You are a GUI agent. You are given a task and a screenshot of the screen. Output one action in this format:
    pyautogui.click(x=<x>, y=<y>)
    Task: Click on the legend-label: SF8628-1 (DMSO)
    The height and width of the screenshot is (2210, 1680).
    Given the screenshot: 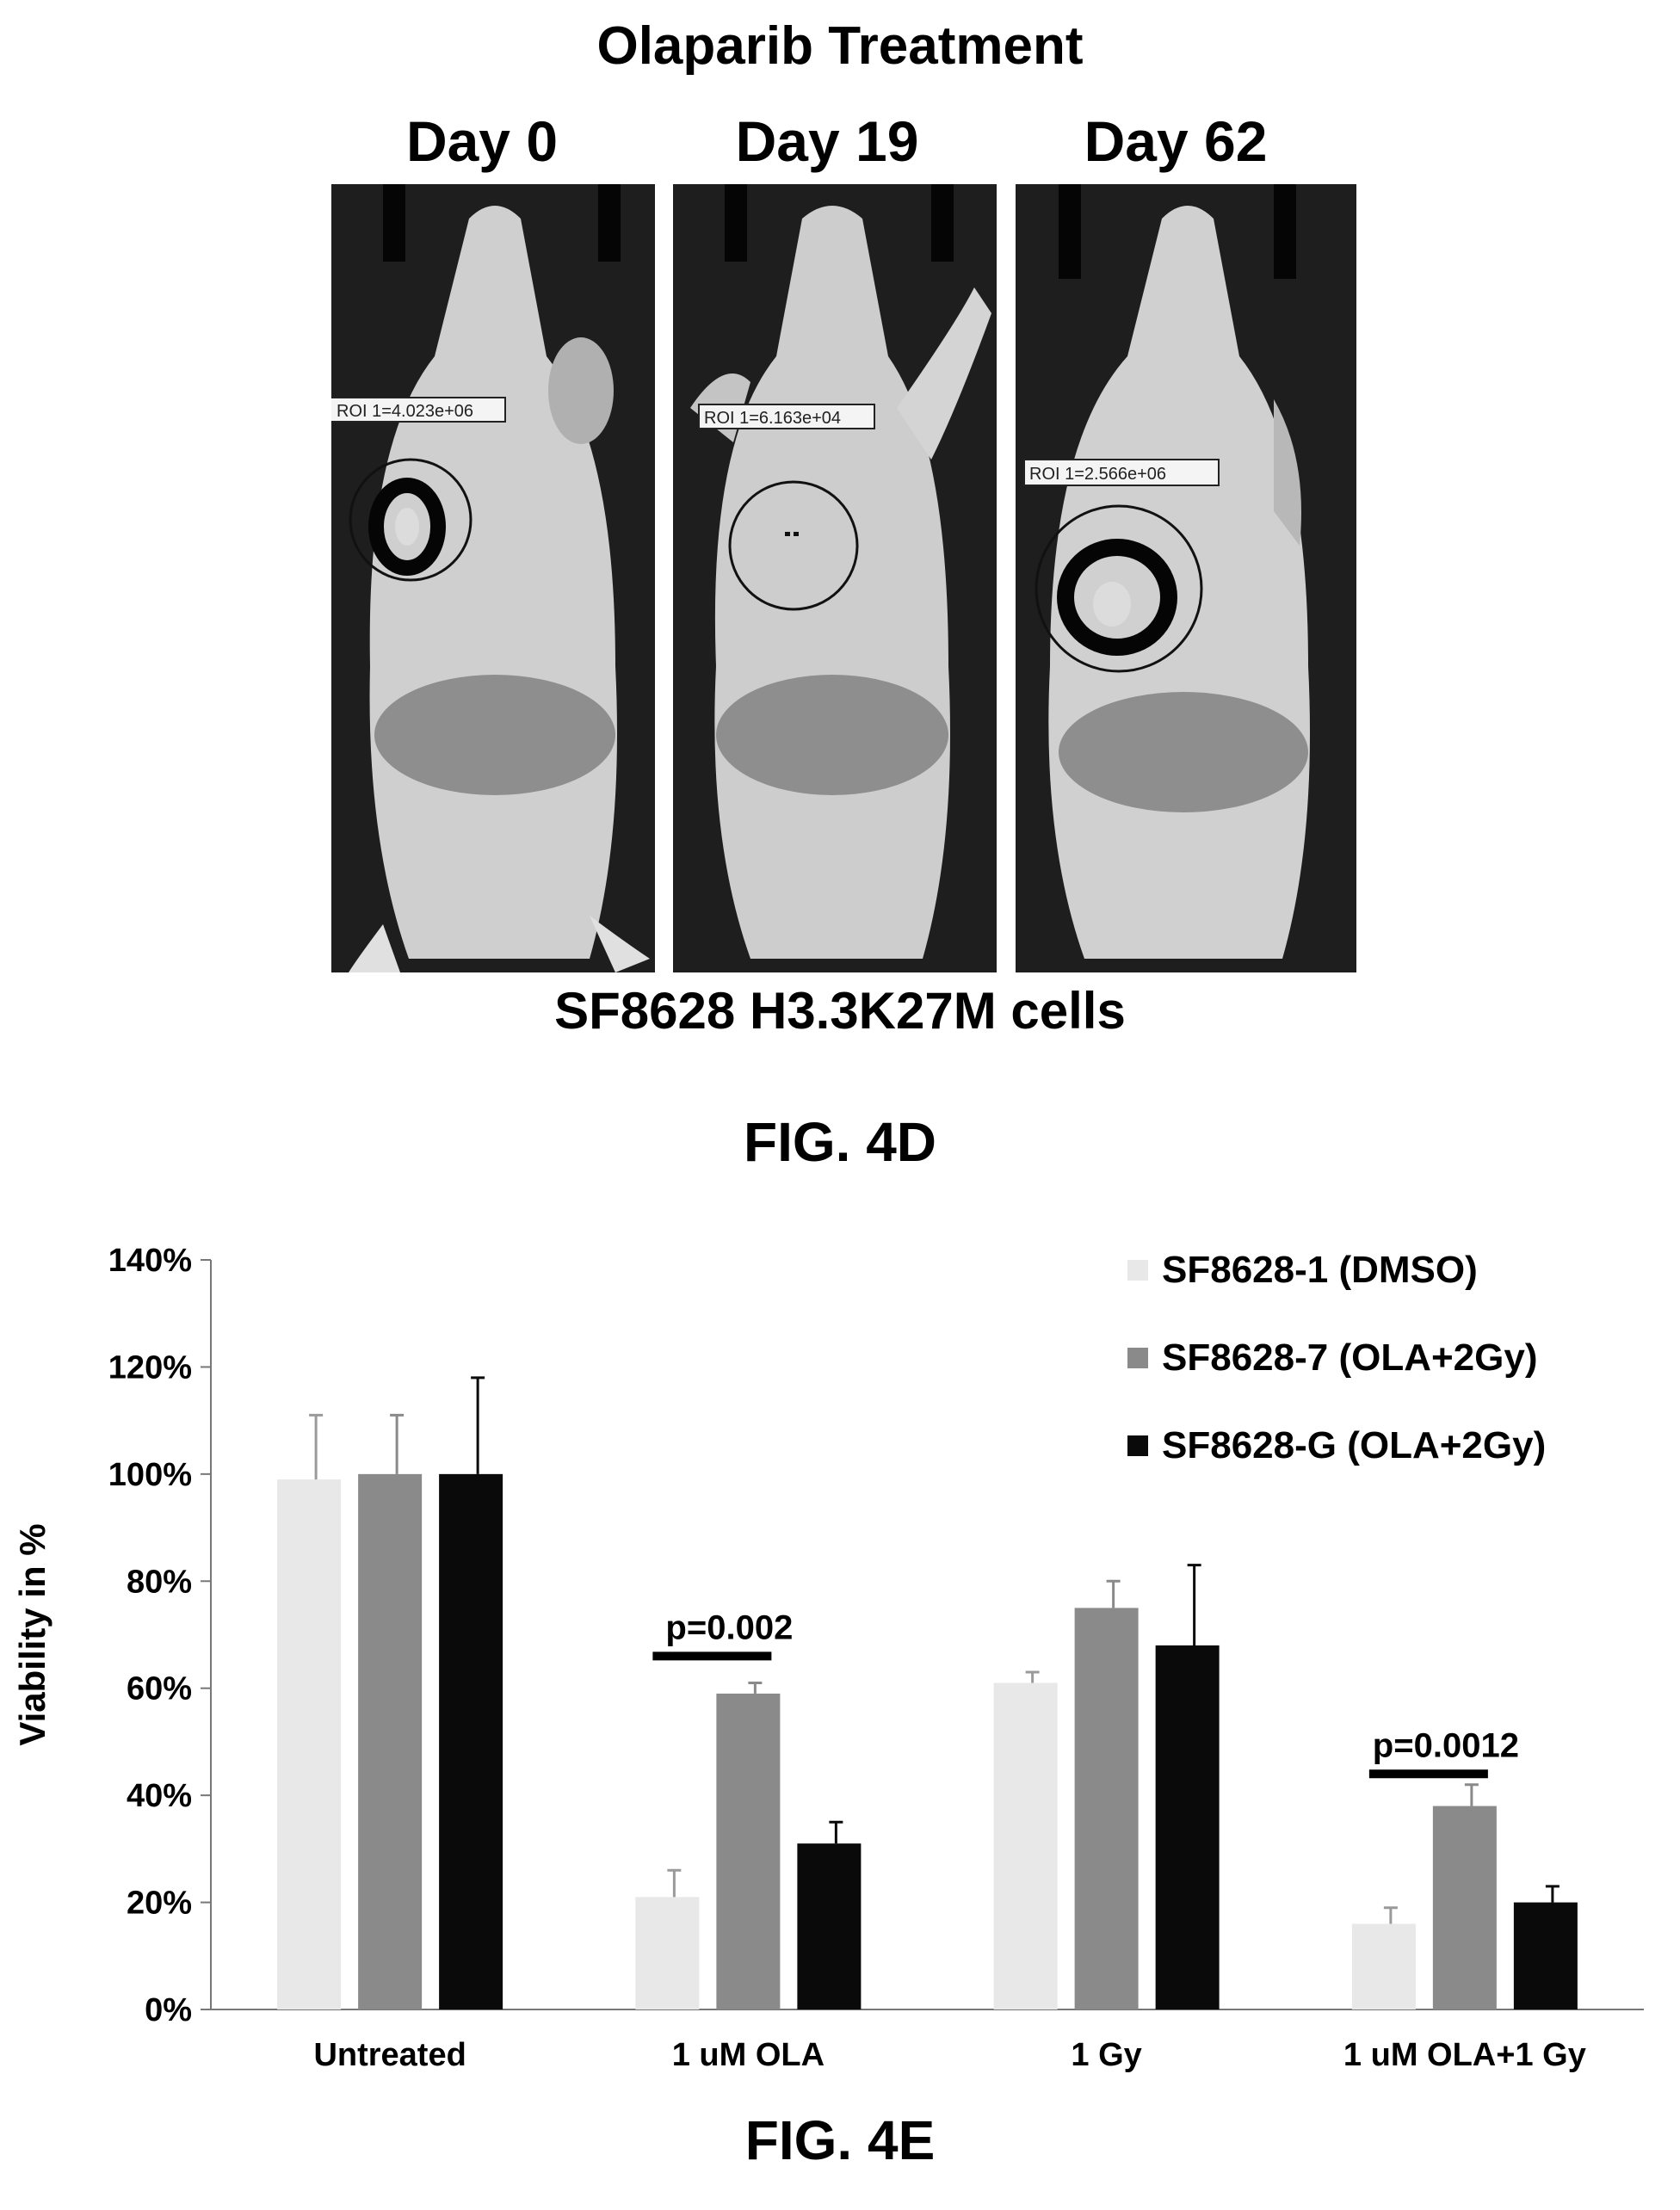 What is the action you would take?
    pyautogui.click(x=1320, y=1270)
    